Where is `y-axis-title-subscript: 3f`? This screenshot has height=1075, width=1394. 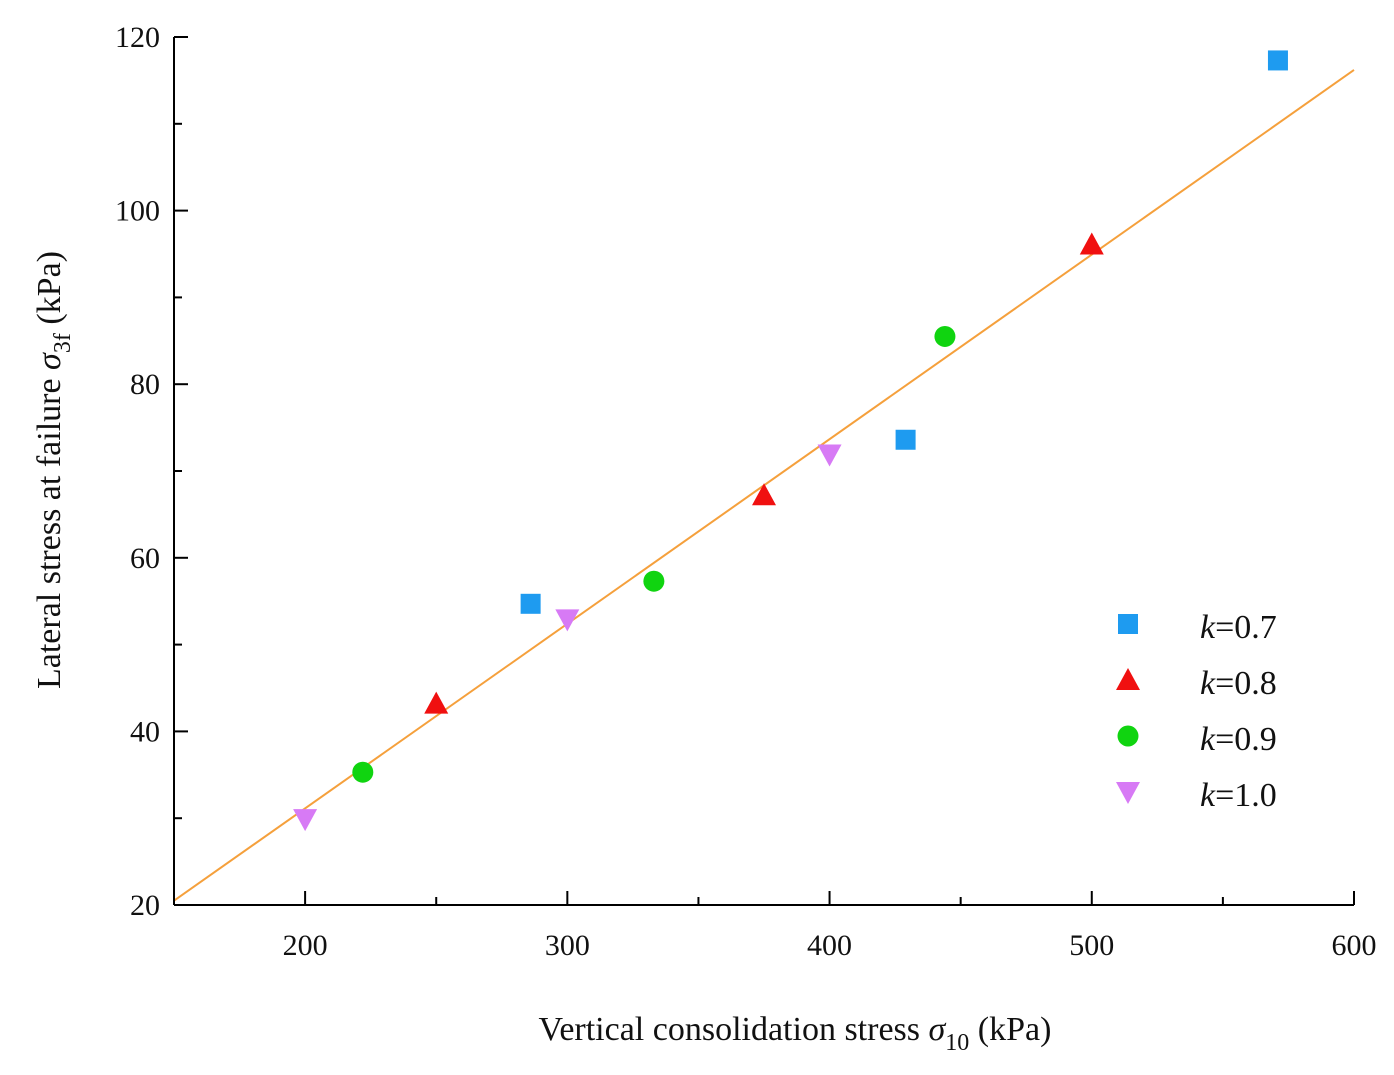
y-axis-title-subscript: 3f is located at coordinates (63, 343).